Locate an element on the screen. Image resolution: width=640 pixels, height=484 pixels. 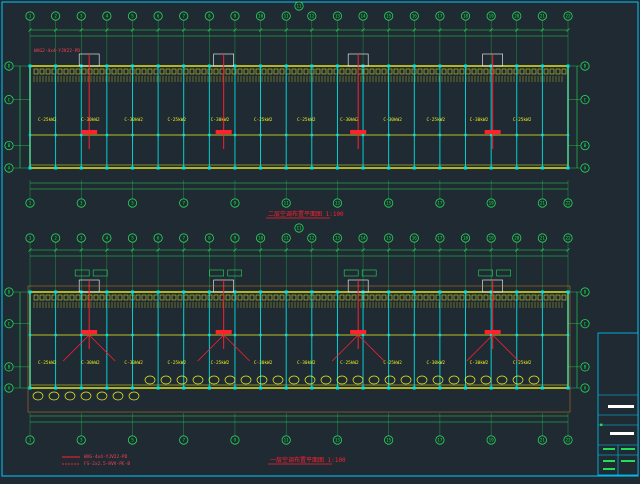
axis-bubble-top-9-label: 9 is located at coordinates (235, 238).